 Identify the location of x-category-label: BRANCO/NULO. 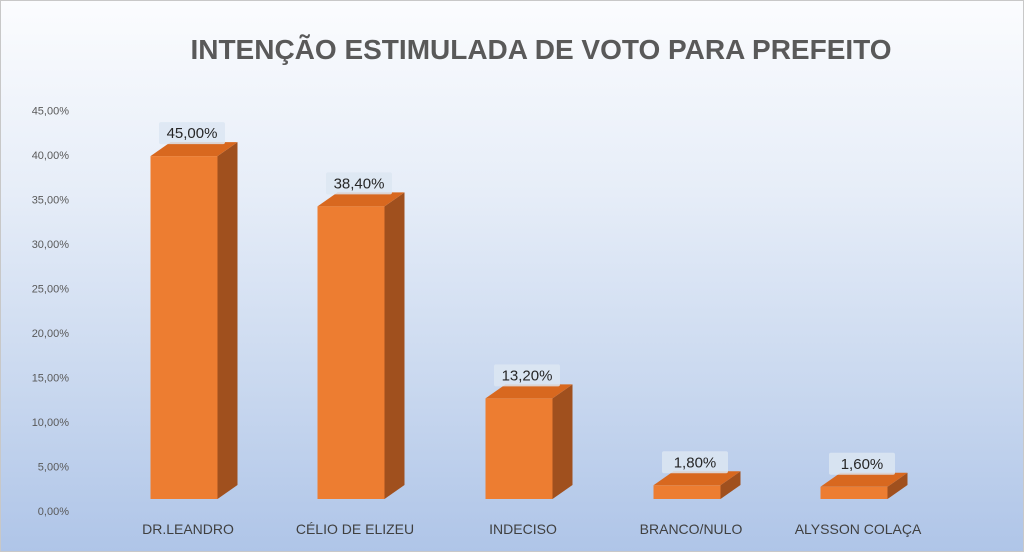
(691, 529).